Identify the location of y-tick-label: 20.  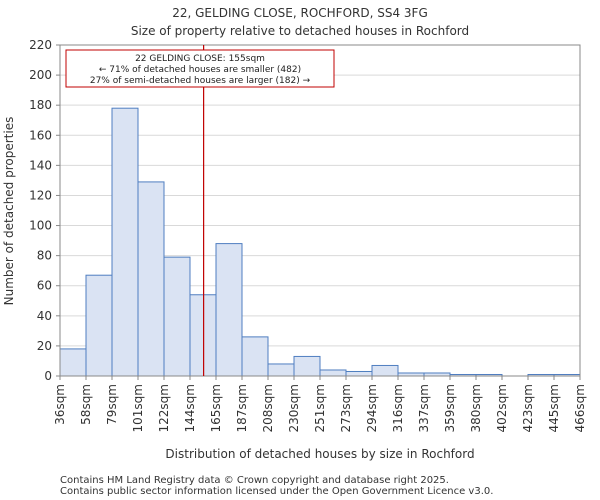
(44, 346).